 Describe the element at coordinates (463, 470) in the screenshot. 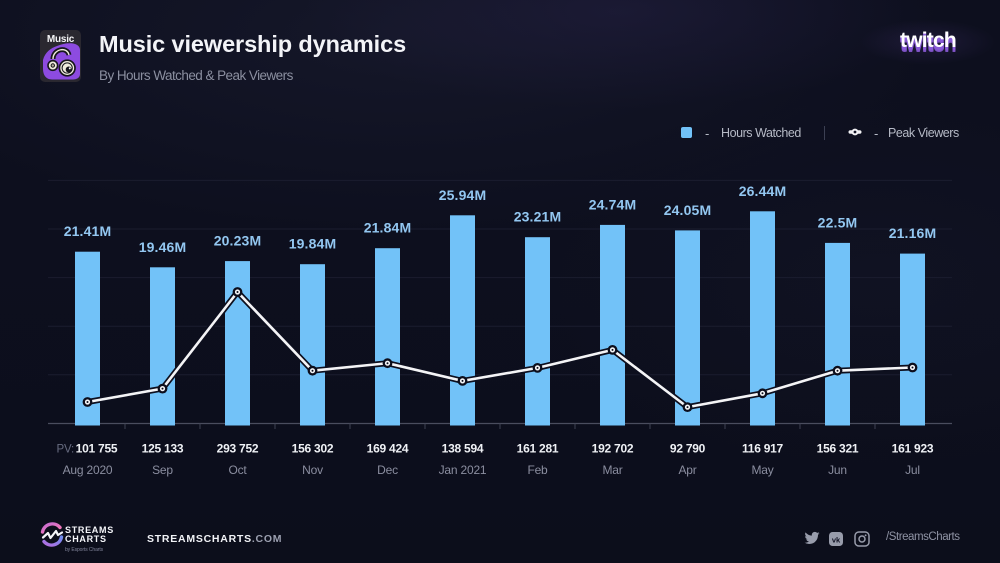

I see `svg-text: Jan 2021` at that location.